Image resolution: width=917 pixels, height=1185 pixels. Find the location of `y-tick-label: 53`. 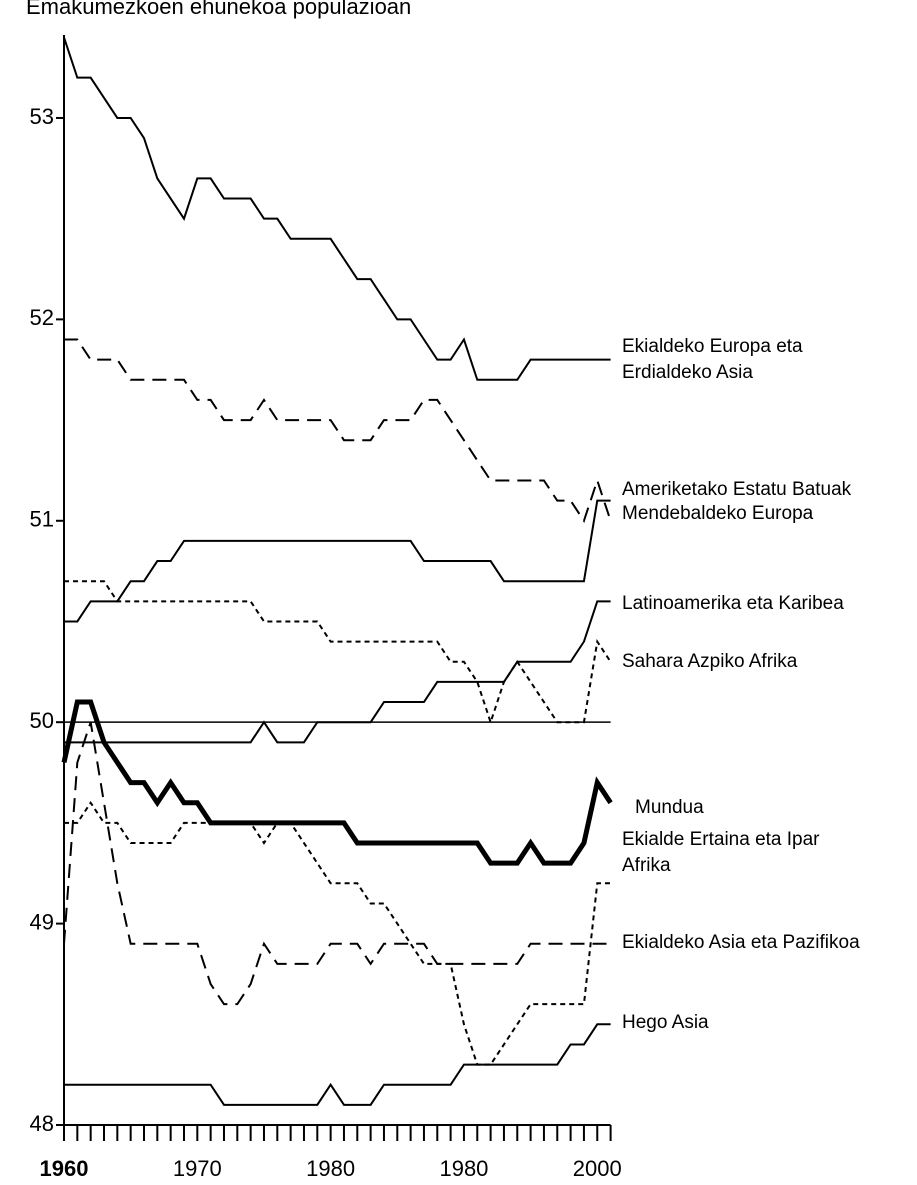

y-tick-label: 53 is located at coordinates (42, 116).